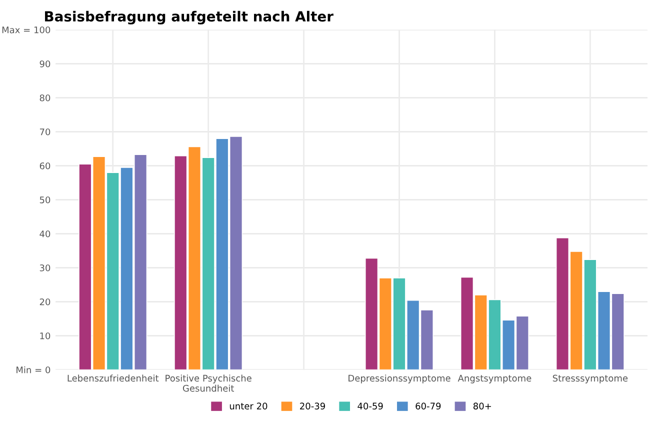  Describe the element at coordinates (482, 406) in the screenshot. I see `legend-label: 80+` at that location.